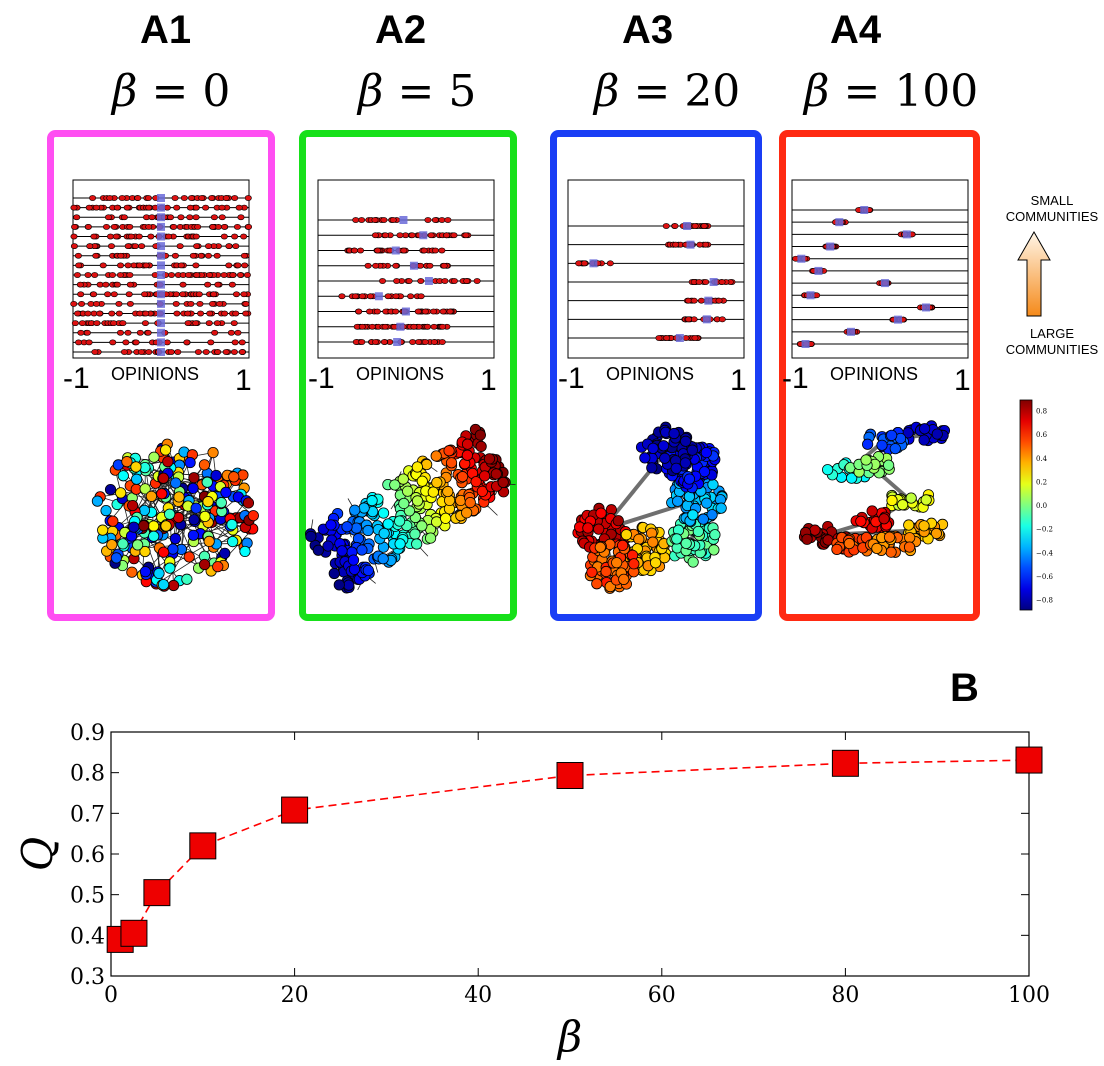  What do you see at coordinates (874, 374) in the screenshot?
I see `opinions-axis-label: OPINIONS` at bounding box center [874, 374].